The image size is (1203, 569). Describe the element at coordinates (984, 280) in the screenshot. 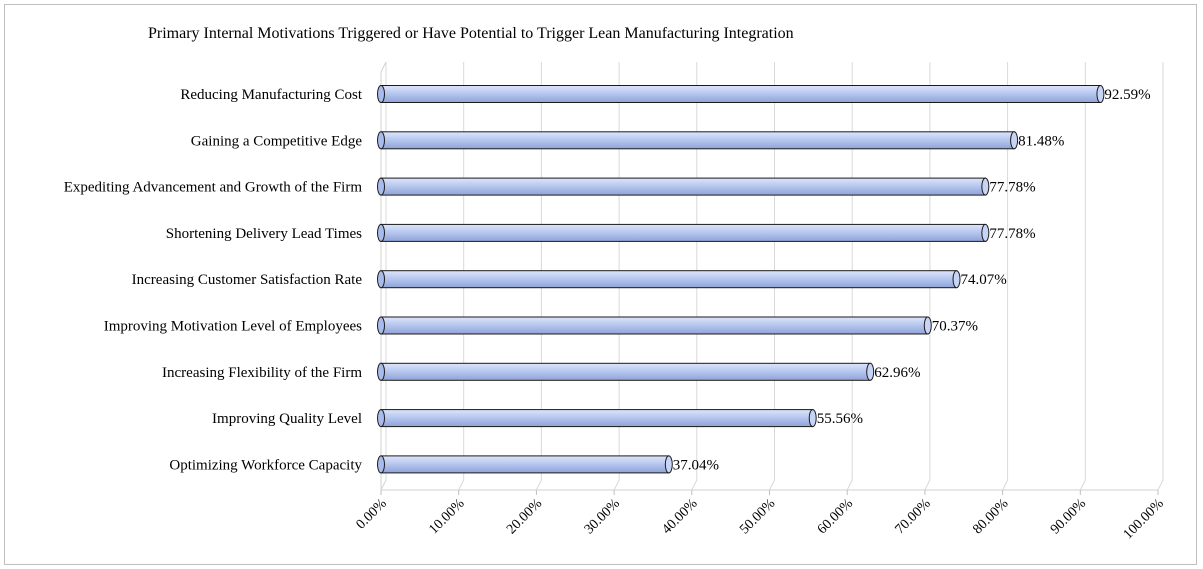

I see `value-label: 74.07%` at that location.